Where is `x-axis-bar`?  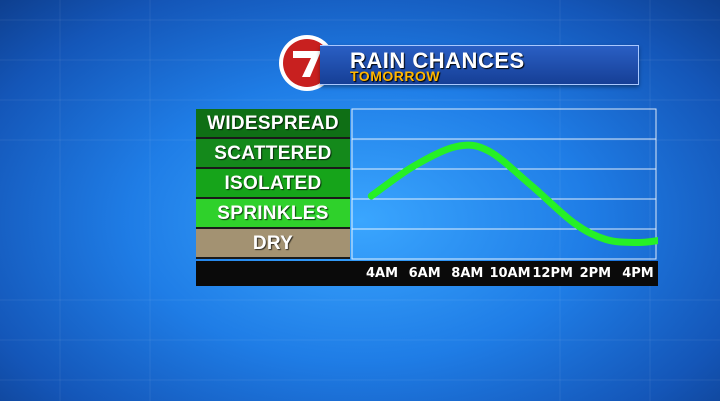 x-axis-bar is located at coordinates (427, 273).